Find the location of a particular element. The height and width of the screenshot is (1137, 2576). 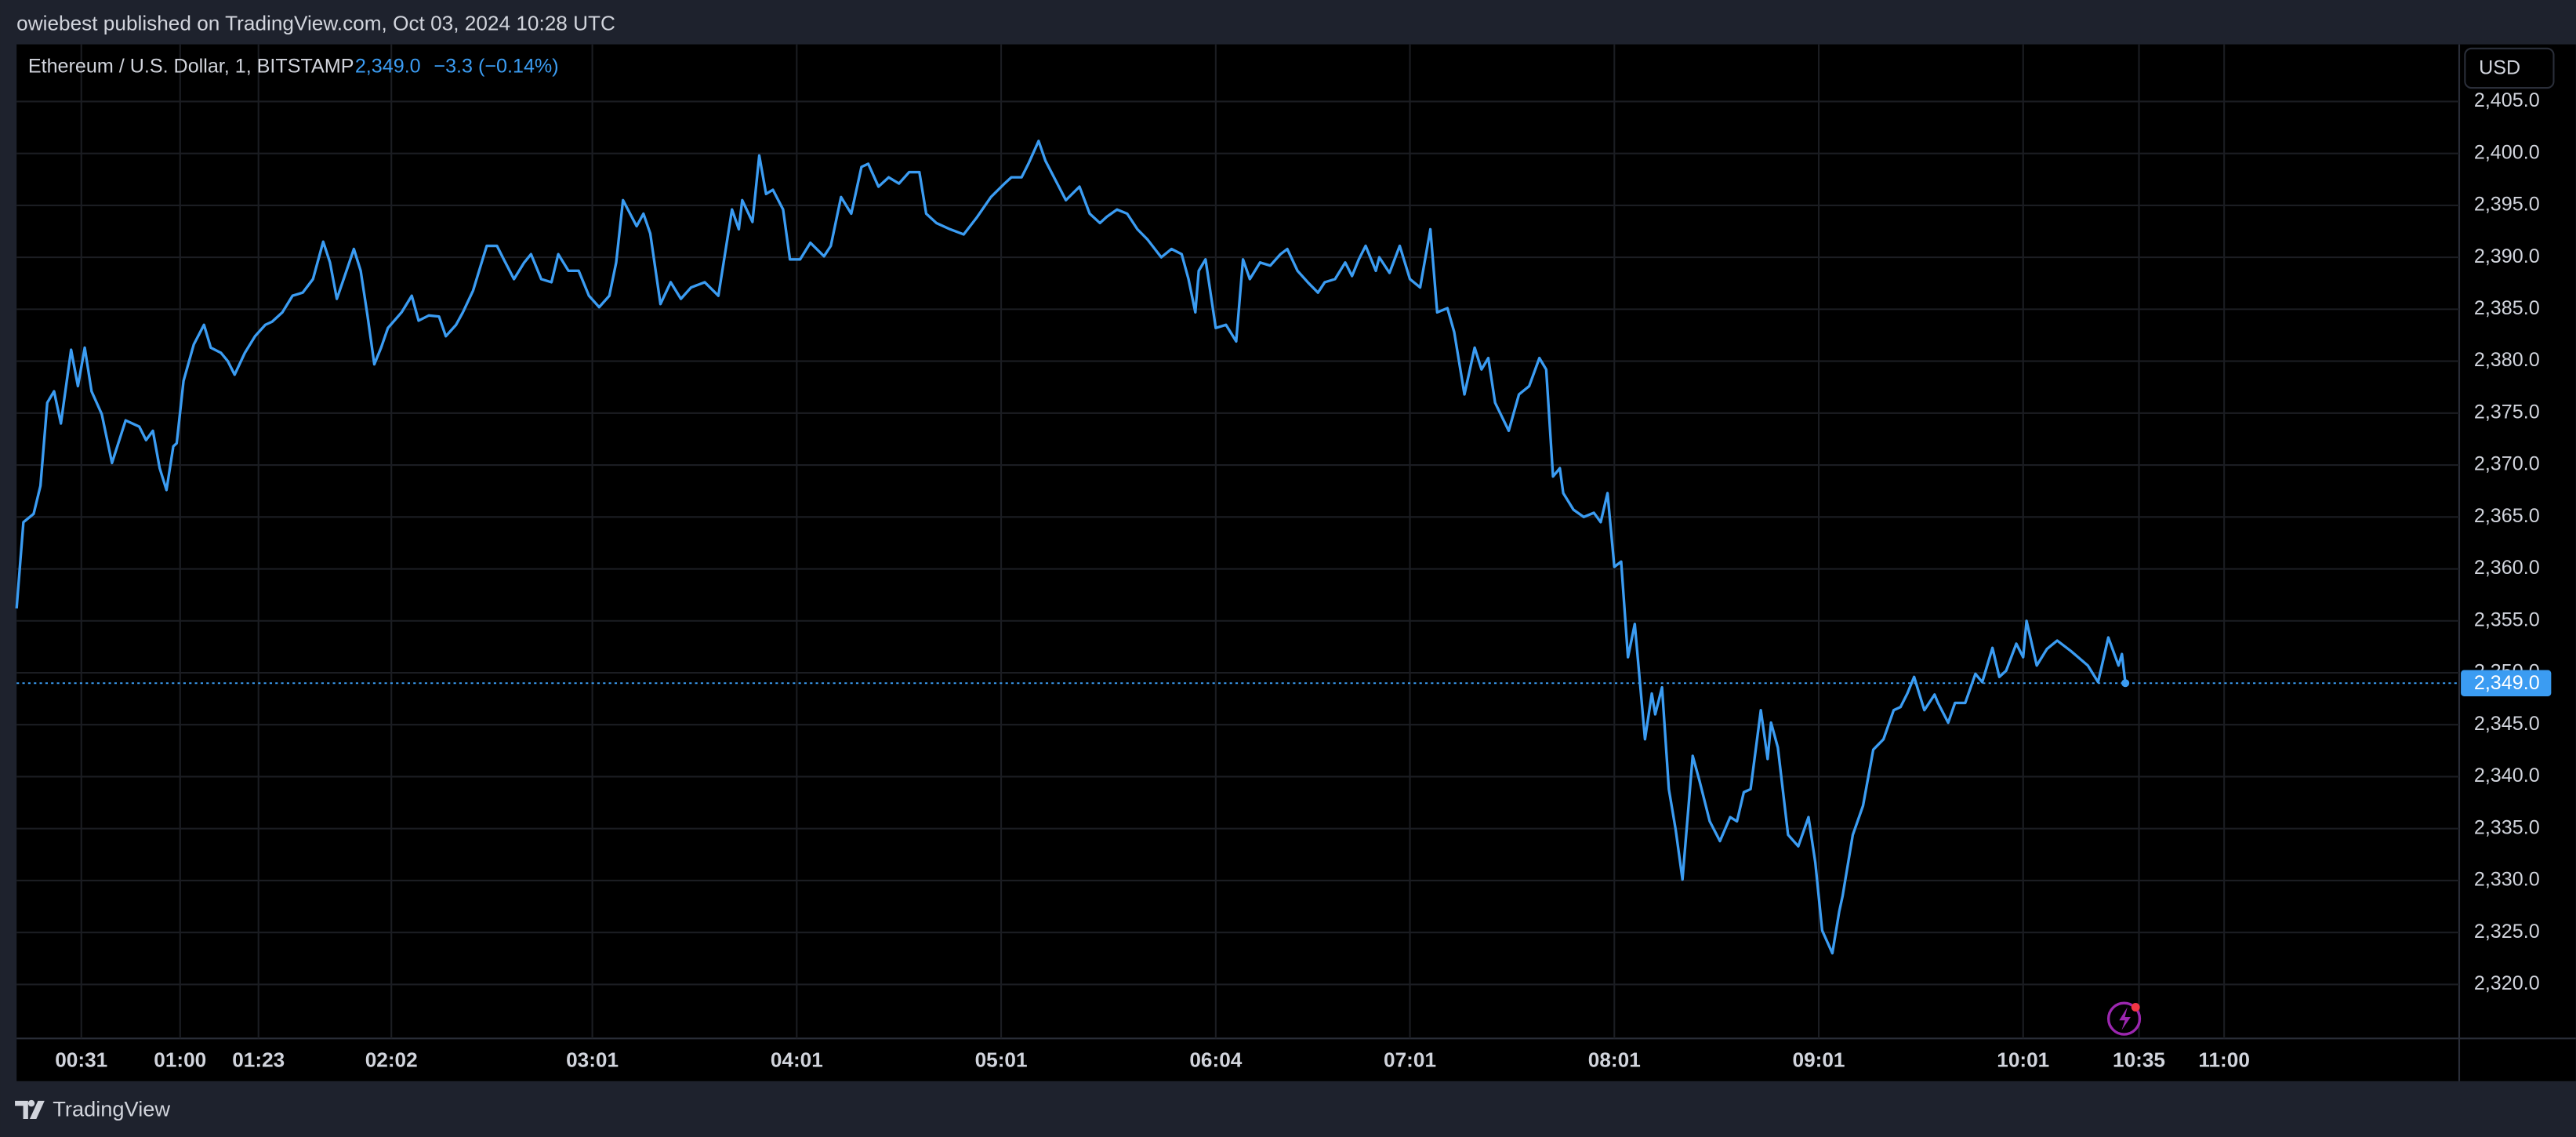

last-price-tag-label: 2,349.0 is located at coordinates (2507, 683).